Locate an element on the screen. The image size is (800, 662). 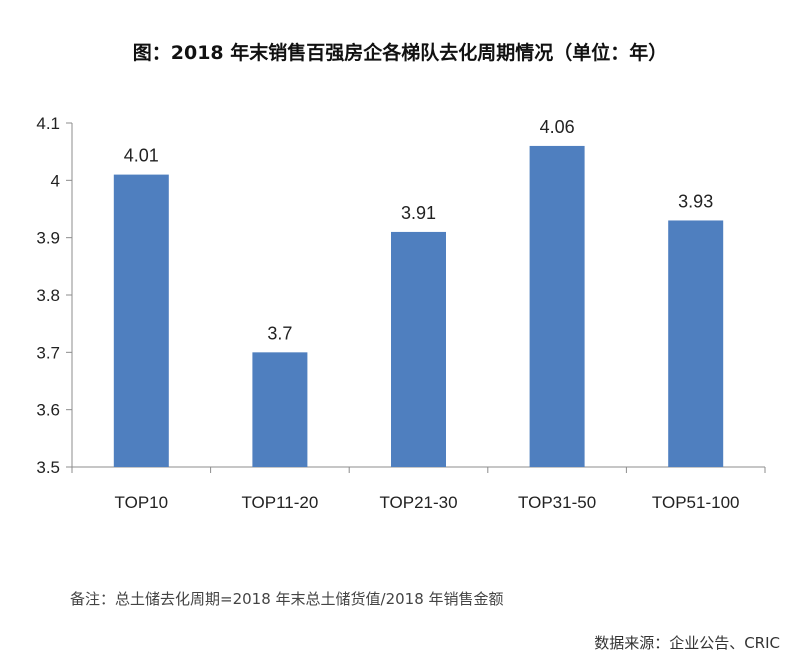
y-tick-label: 3.5 is located at coordinates (48, 467).